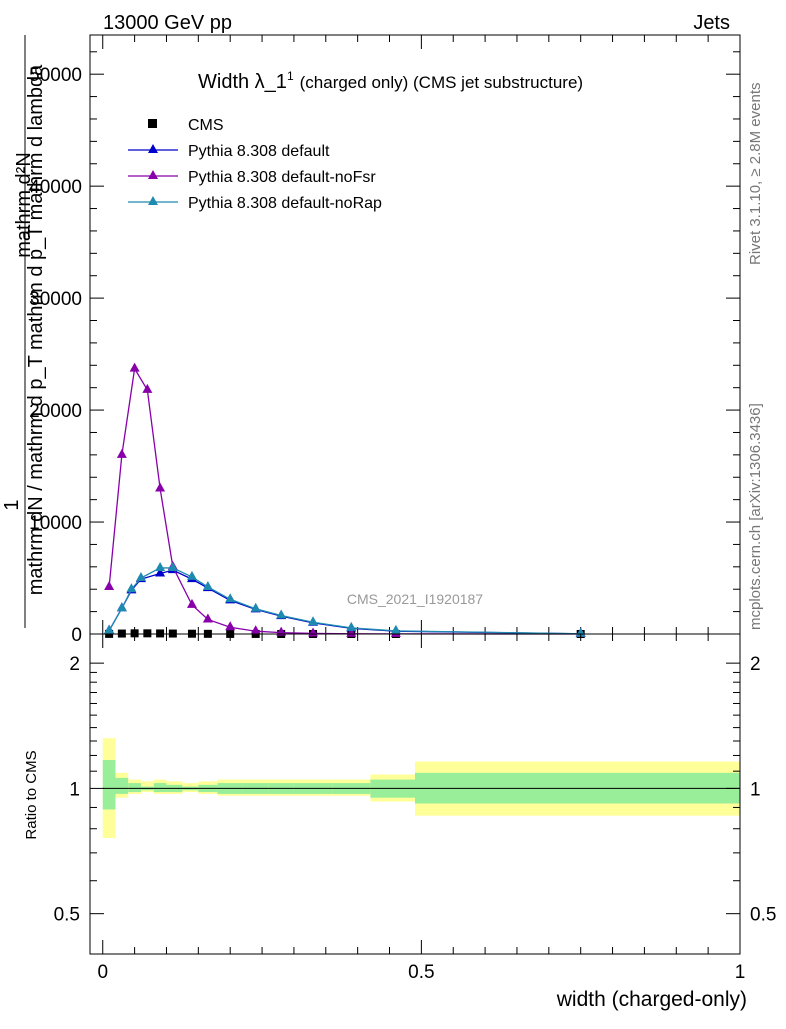  Describe the element at coordinates (160, 572) in the screenshot. I see `data-point-pythia-8-308-default` at that location.